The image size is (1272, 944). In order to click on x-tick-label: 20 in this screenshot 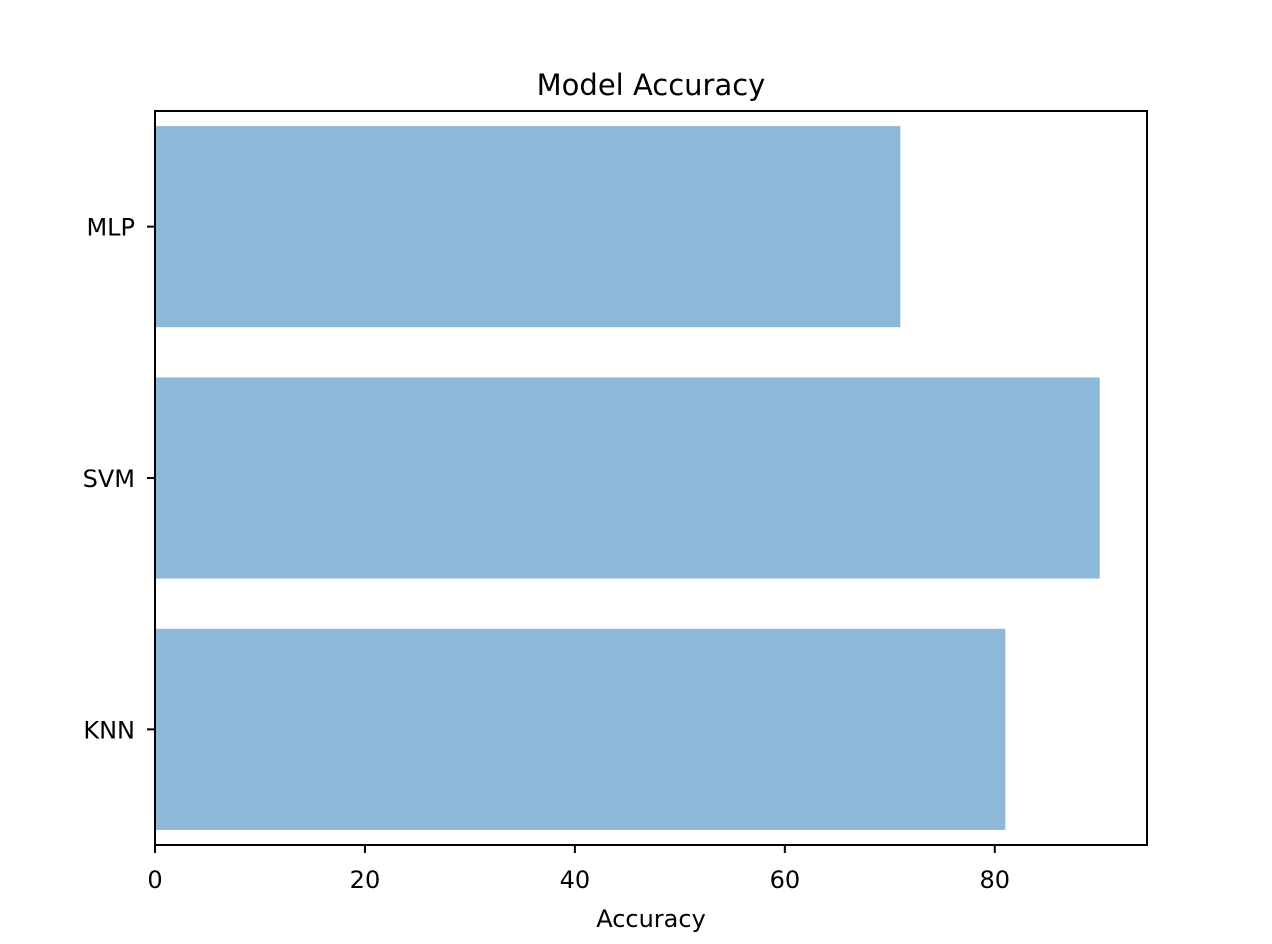, I will do `click(365, 880)`.